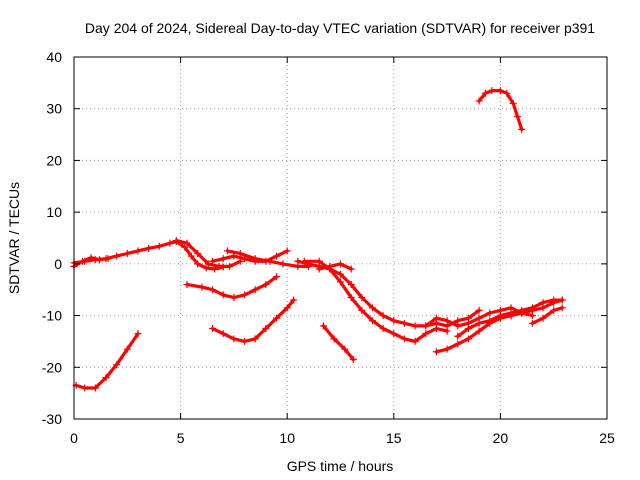  Describe the element at coordinates (607, 438) in the screenshot. I see `x-tick-label: 25` at that location.